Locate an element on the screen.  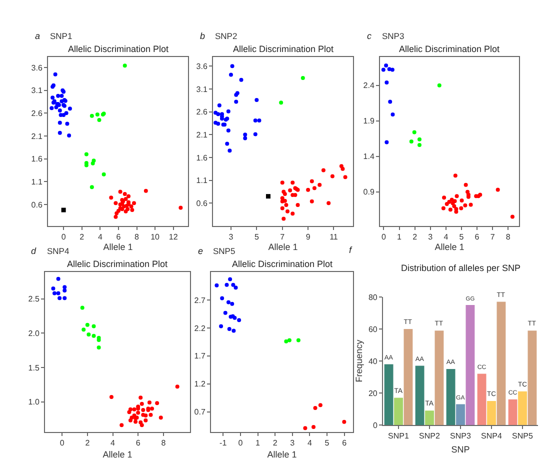
x-tick-label: 11 is located at coordinates (334, 237).